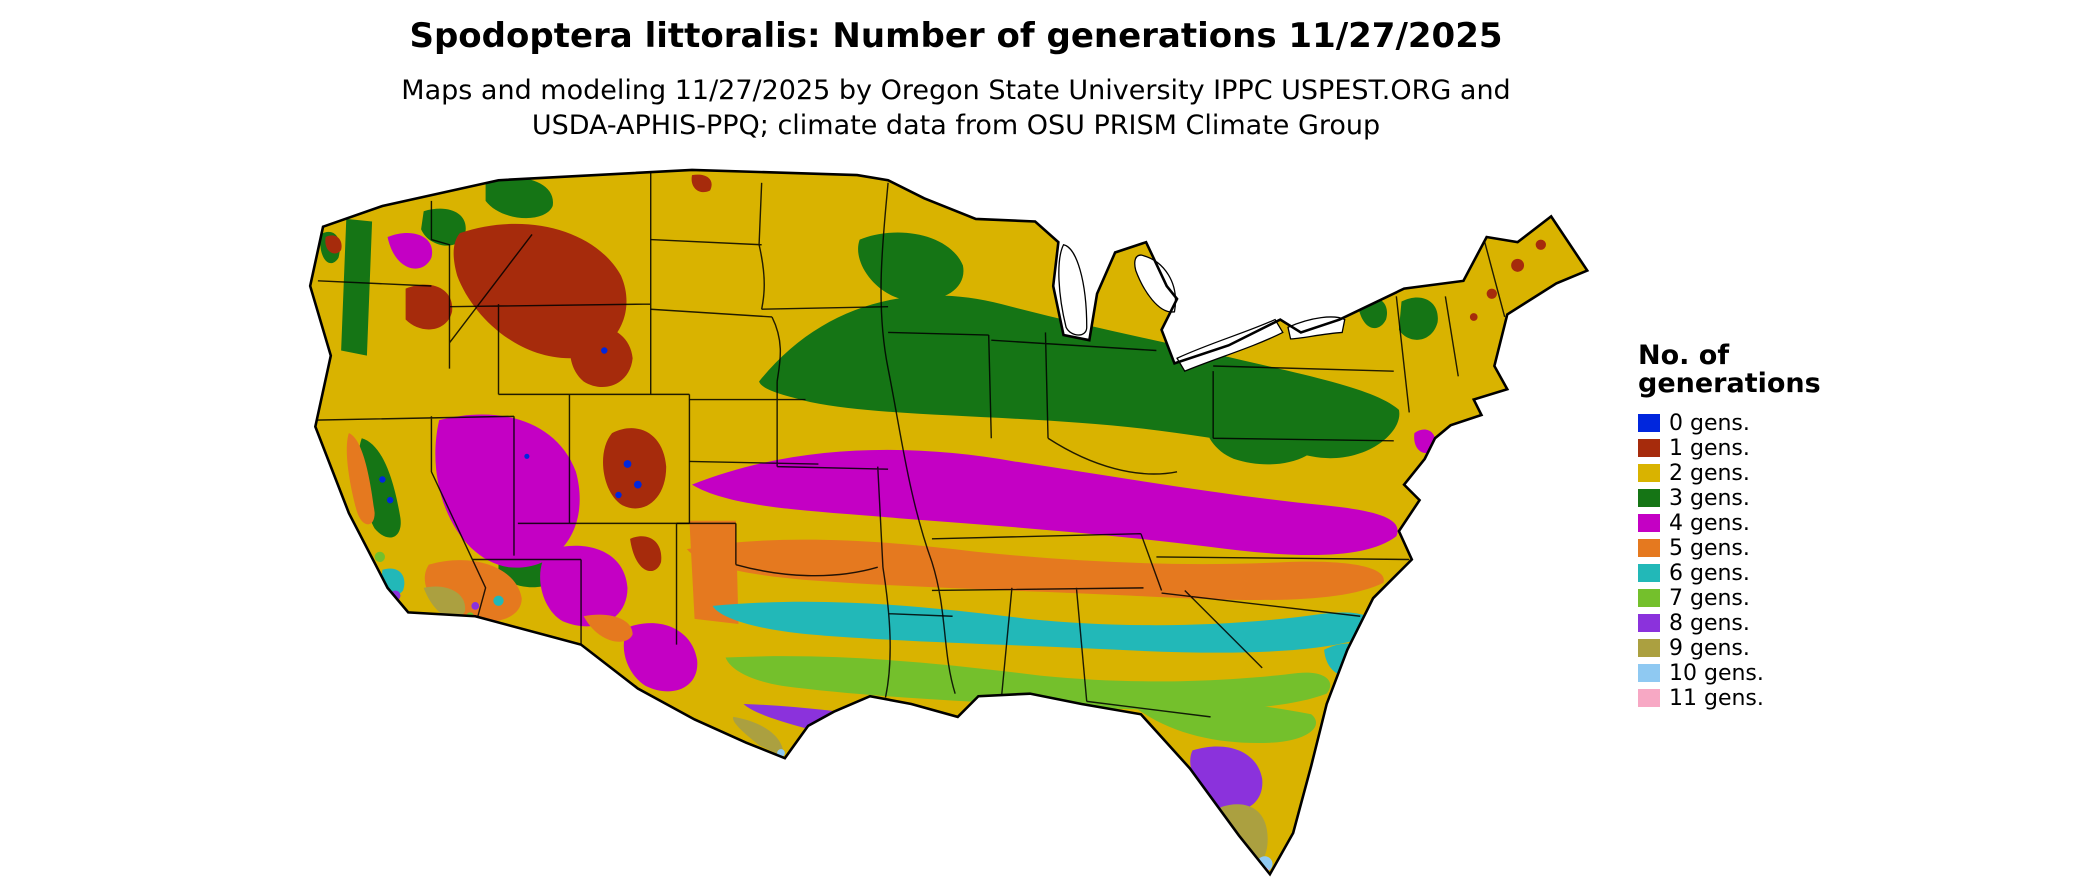 The image size is (2100, 892). I want to click on legend-label: 1 gens., so click(1709, 448).